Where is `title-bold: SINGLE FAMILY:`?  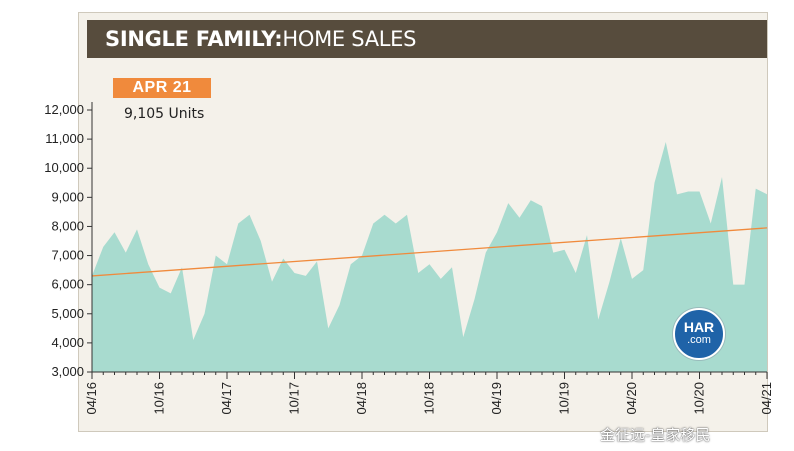 title-bold: SINGLE FAMILY: is located at coordinates (194, 39).